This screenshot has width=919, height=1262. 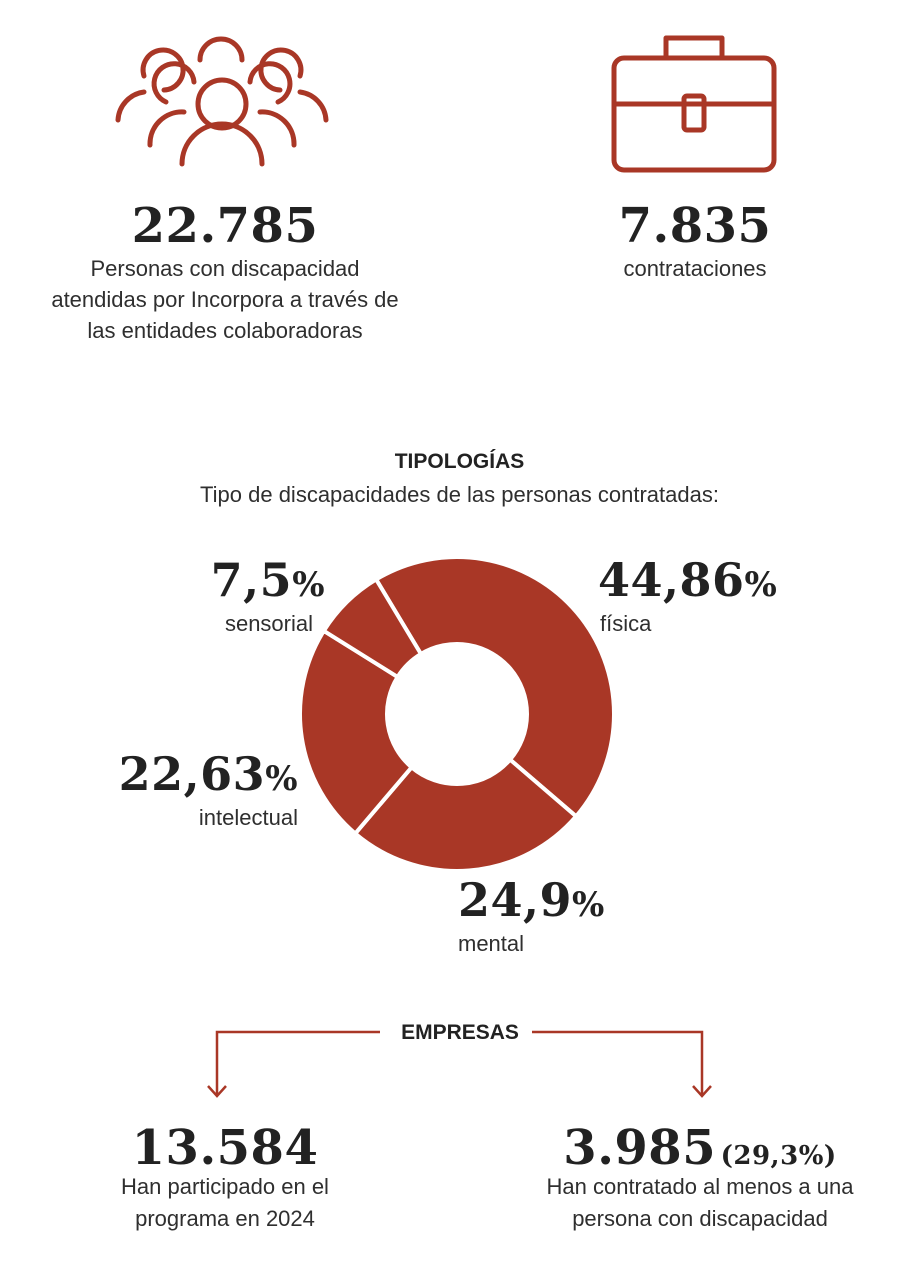 I want to click on participated-count: 13.584, so click(x=225, y=1148).